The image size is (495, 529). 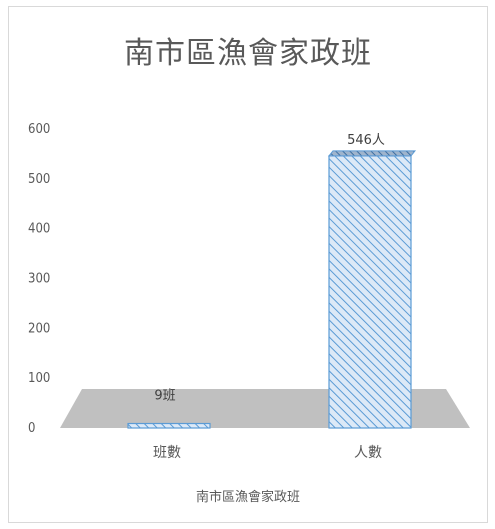 I want to click on y-tick-label: 100, so click(x=39, y=378).